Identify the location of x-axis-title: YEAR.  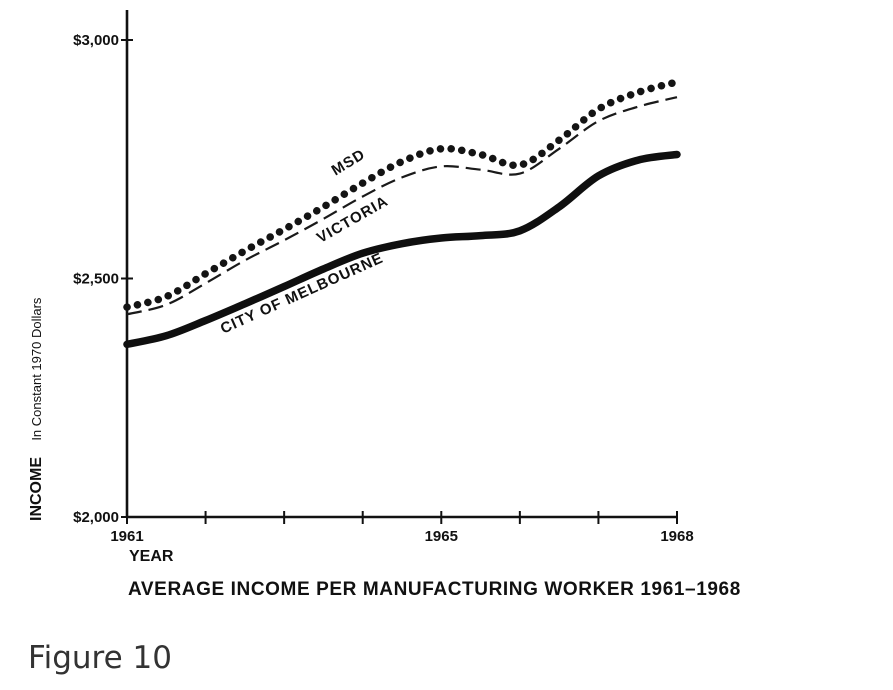
(151, 556).